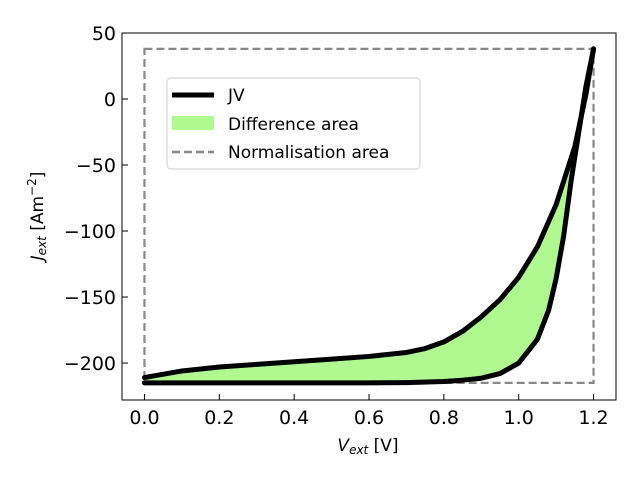  Describe the element at coordinates (294, 418) in the screenshot. I see `x-tick-label: 0.4` at that location.